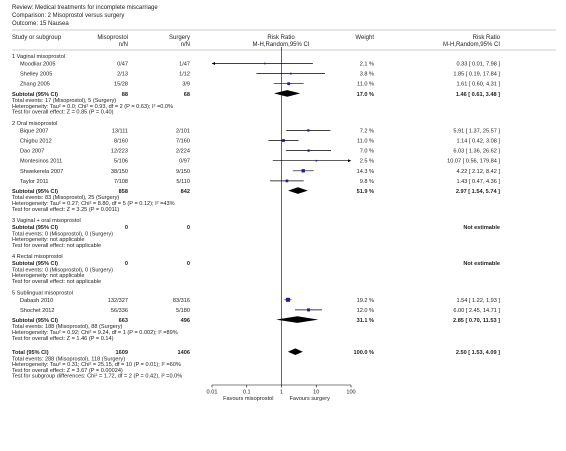 The width and height of the screenshot is (566, 451). I want to click on study-miso-events: 38/150, so click(119, 172).